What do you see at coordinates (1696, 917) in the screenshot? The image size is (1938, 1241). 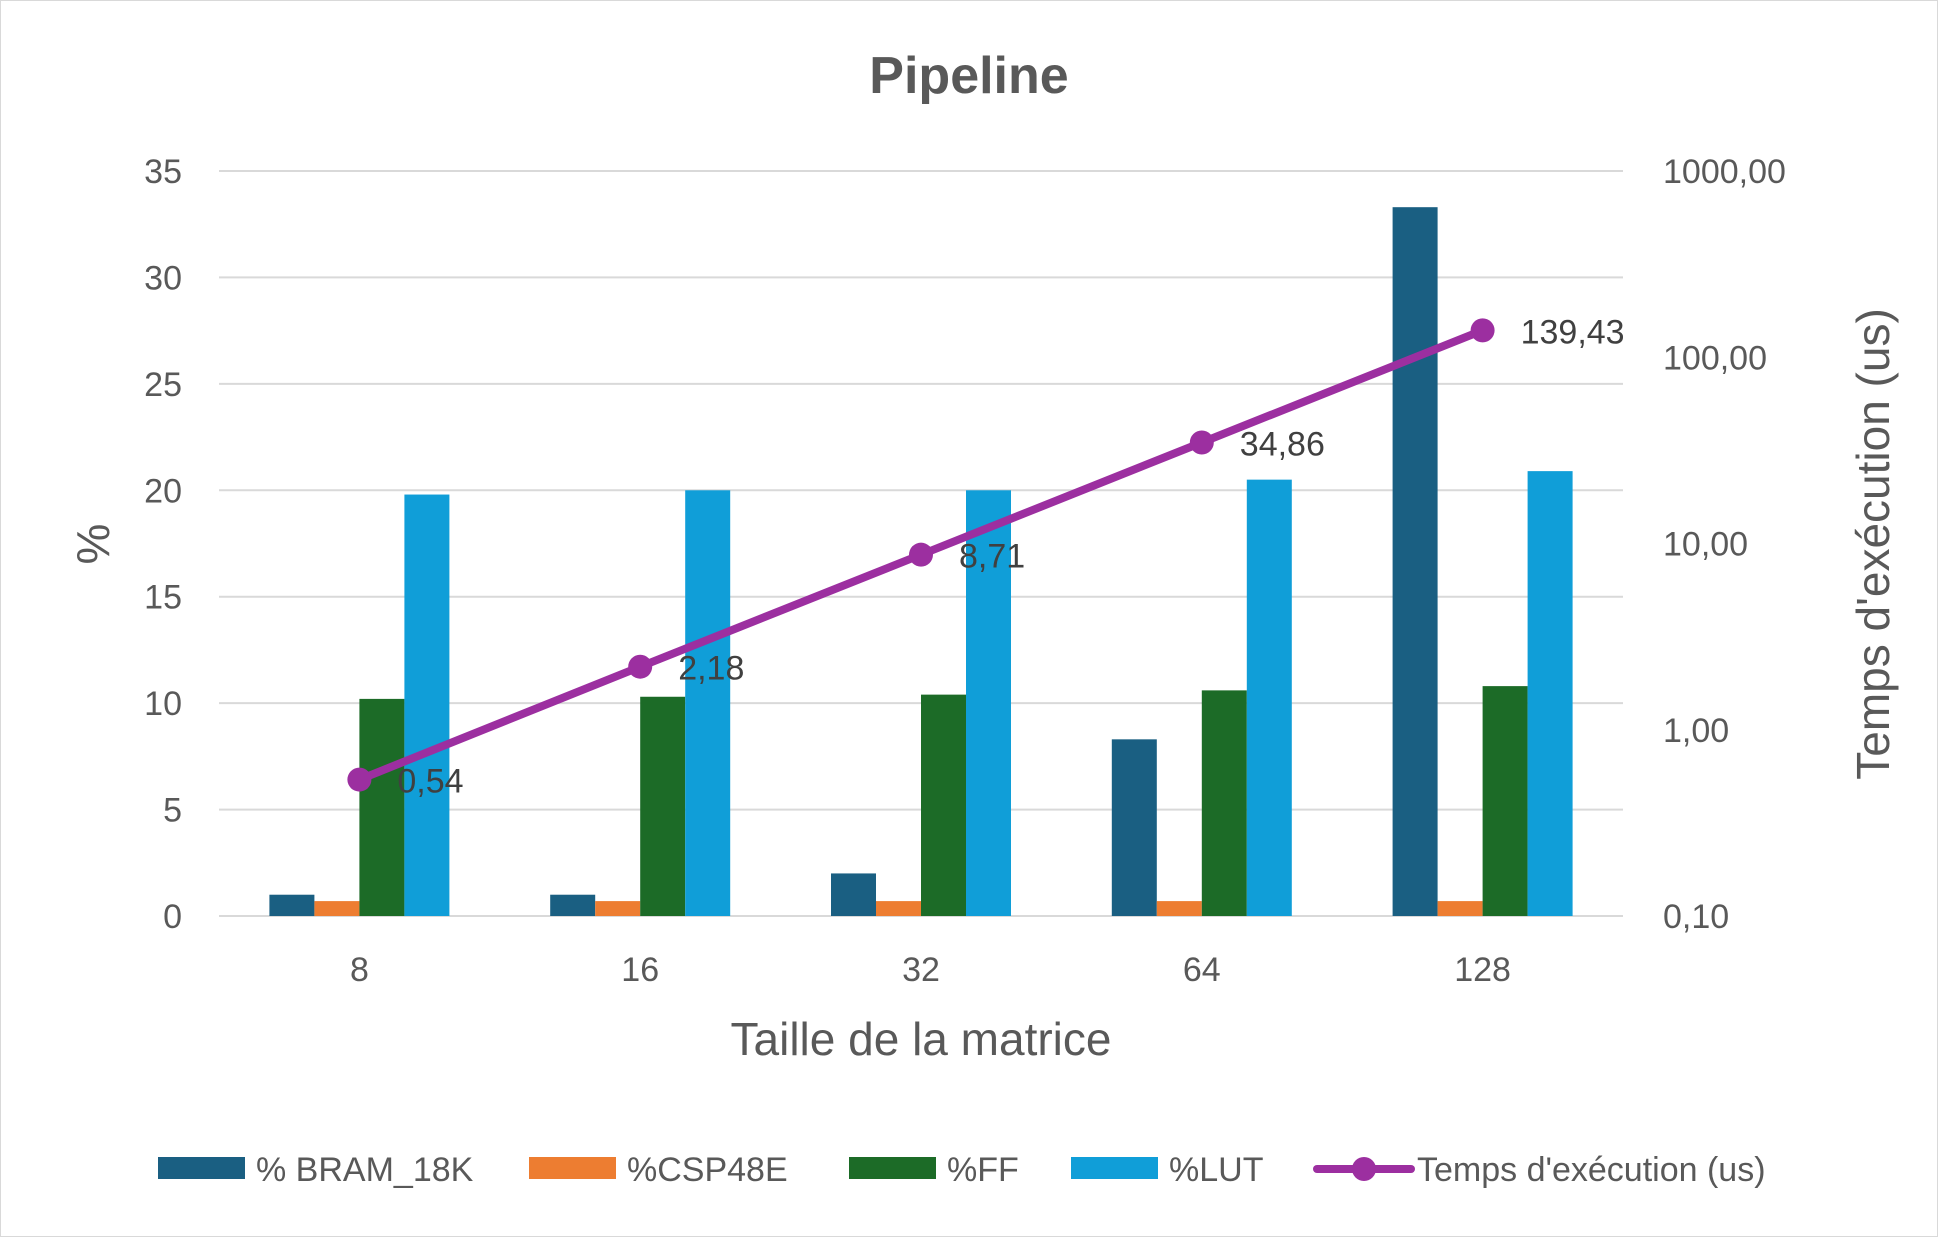 I see `y2-tick-label: 0,10` at bounding box center [1696, 917].